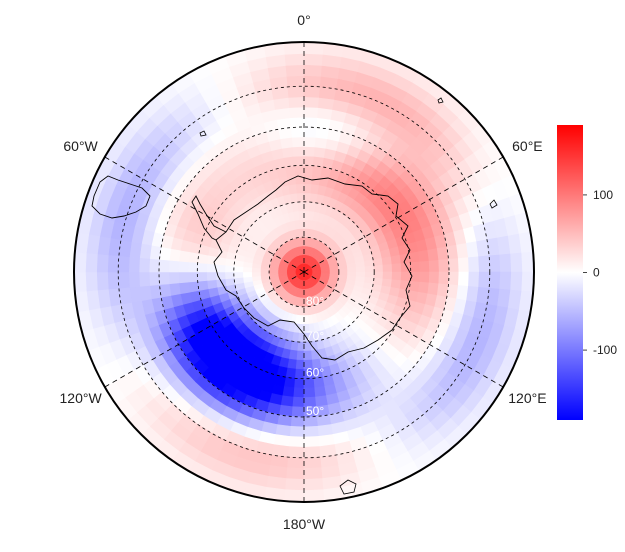  I want to click on colorbar-tick-label: 100, so click(603, 195).